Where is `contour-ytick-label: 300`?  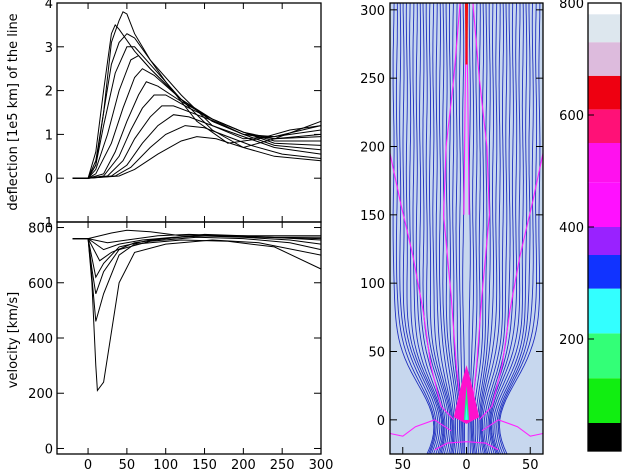 contour-ytick-label: 300 is located at coordinates (372, 11).